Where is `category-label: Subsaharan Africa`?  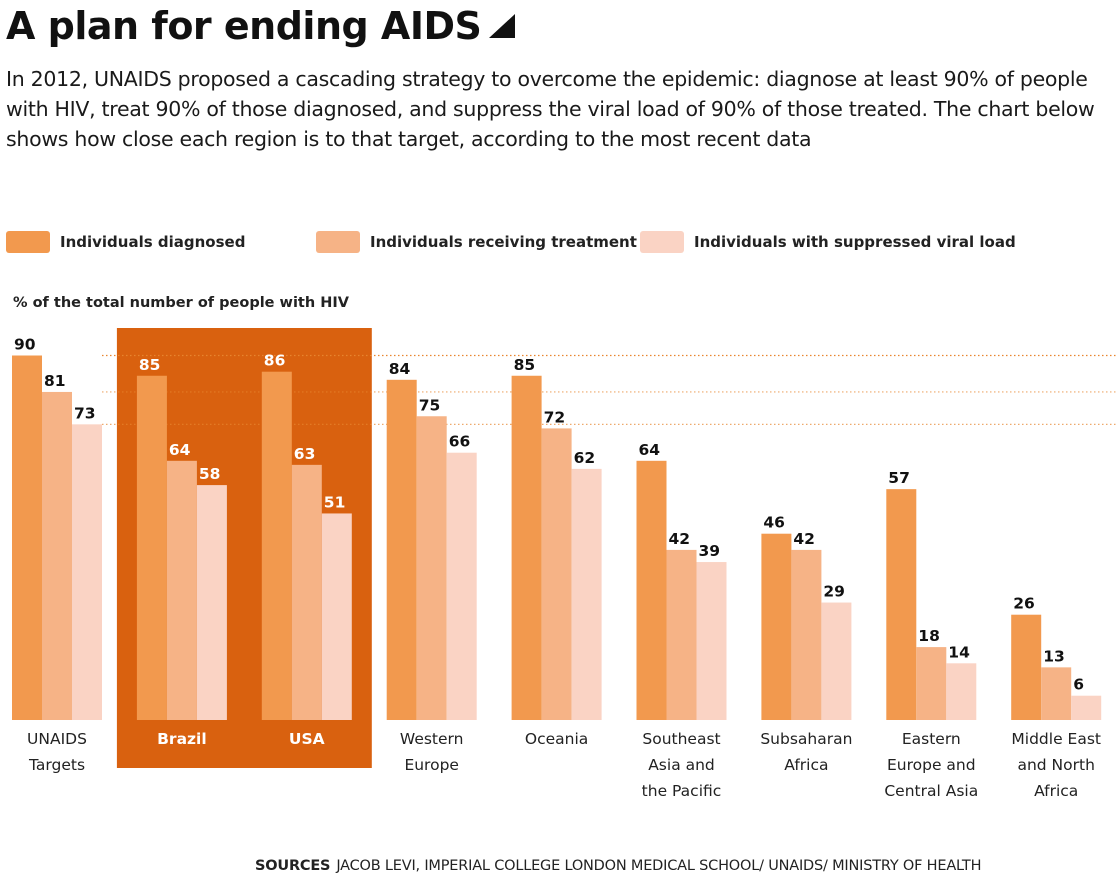 category-label: Subsaharan Africa is located at coordinates (806, 752).